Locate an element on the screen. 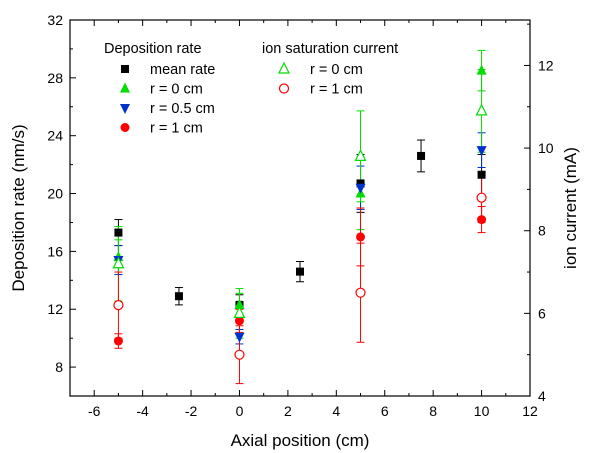 The height and width of the screenshot is (453, 589). legend-title-ion-current: ion saturation current is located at coordinates (330, 49).